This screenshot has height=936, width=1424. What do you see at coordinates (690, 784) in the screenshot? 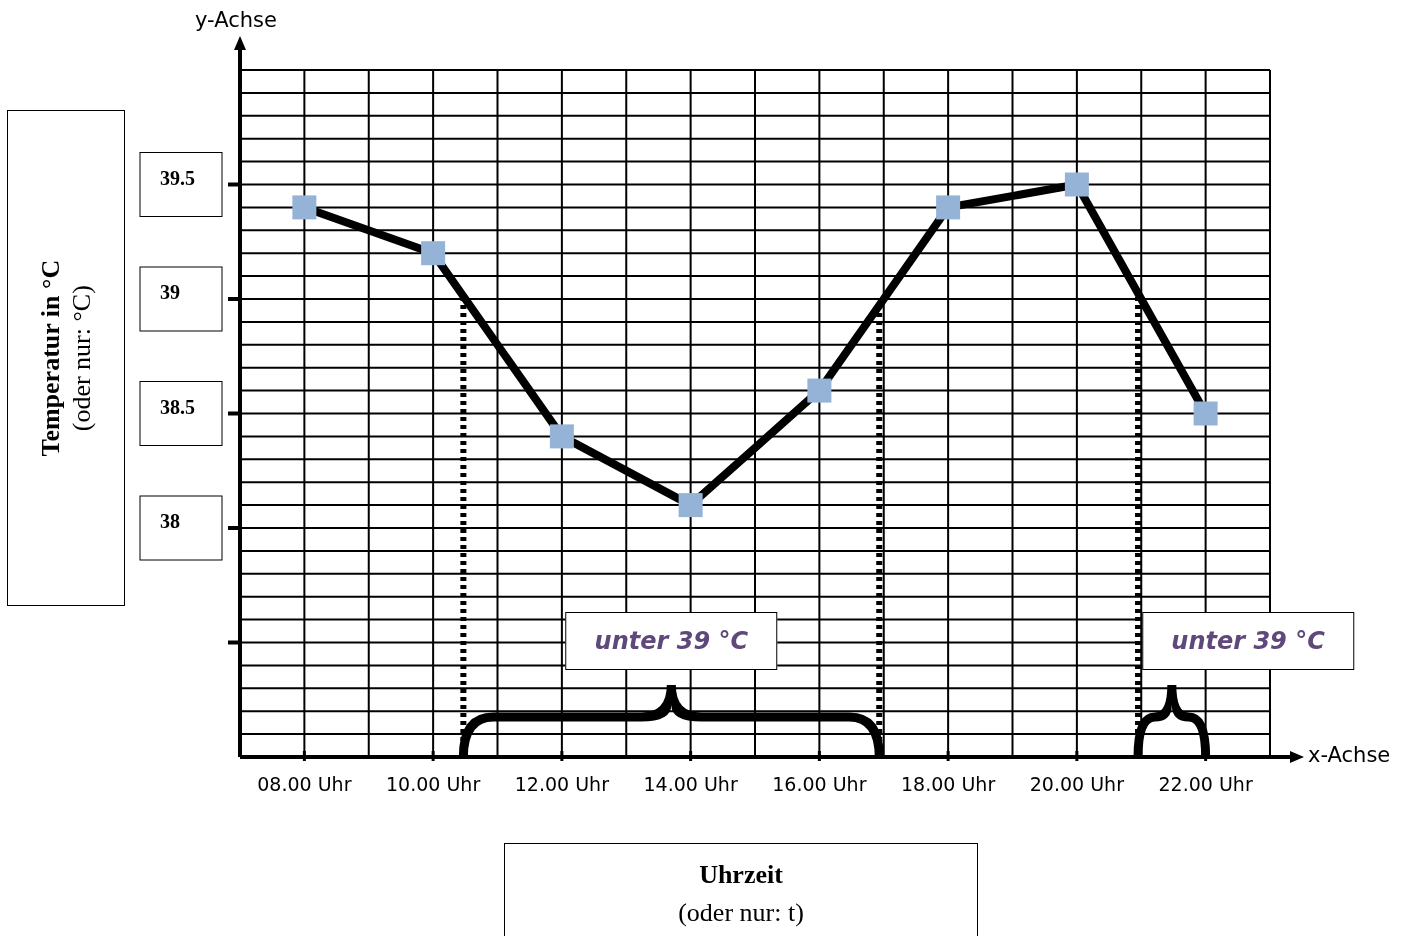
I see `x-tick-label: 14.00 Uhr` at bounding box center [690, 784].